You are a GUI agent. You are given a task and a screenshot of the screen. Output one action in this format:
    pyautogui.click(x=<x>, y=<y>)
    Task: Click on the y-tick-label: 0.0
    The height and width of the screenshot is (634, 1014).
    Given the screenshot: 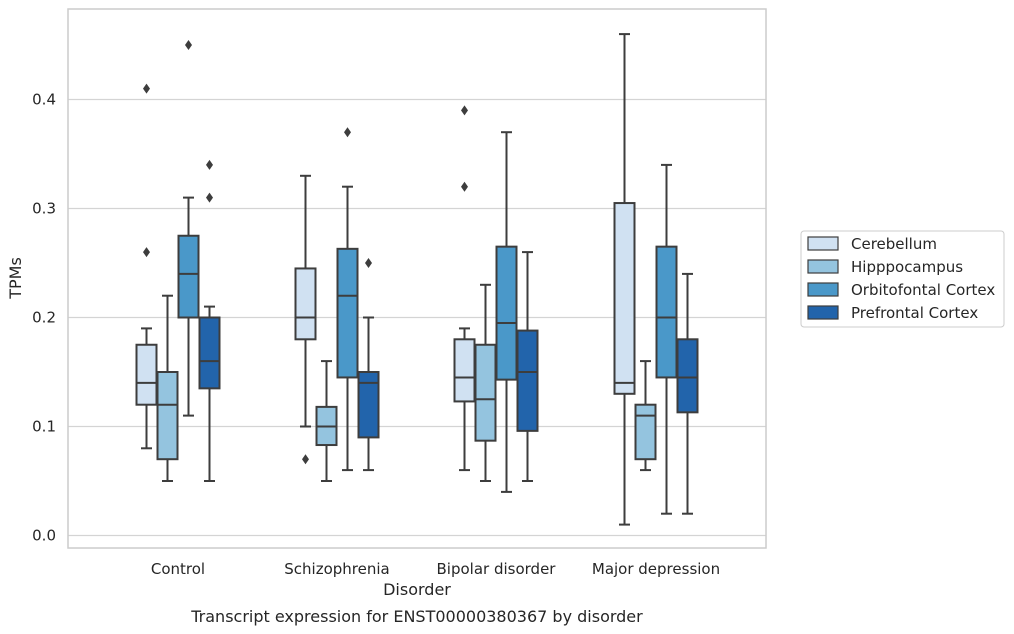 What is the action you would take?
    pyautogui.click(x=44, y=536)
    